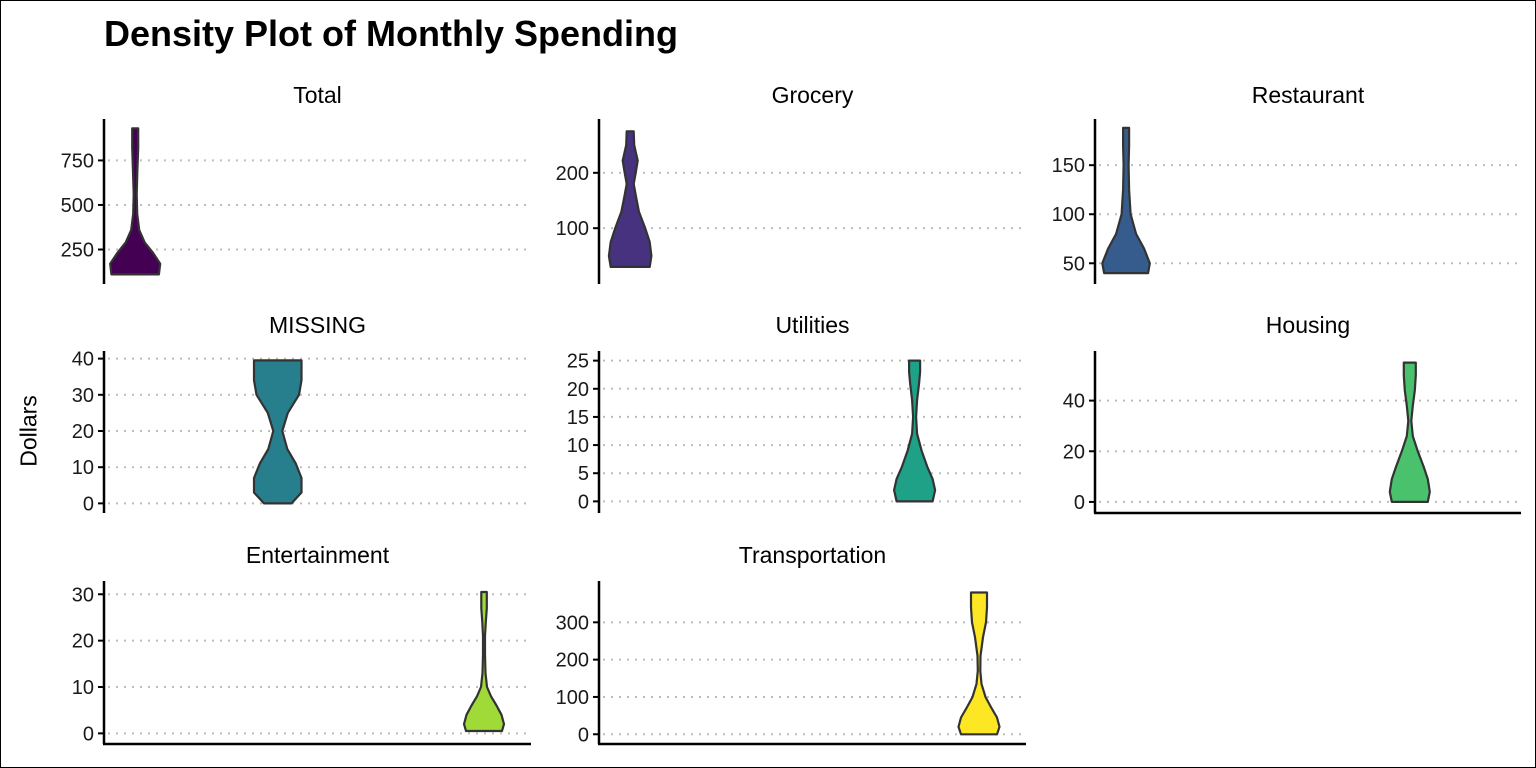 Image resolution: width=1536 pixels, height=768 pixels. Describe the element at coordinates (979, 663) in the screenshot. I see `violin-transportation` at that location.